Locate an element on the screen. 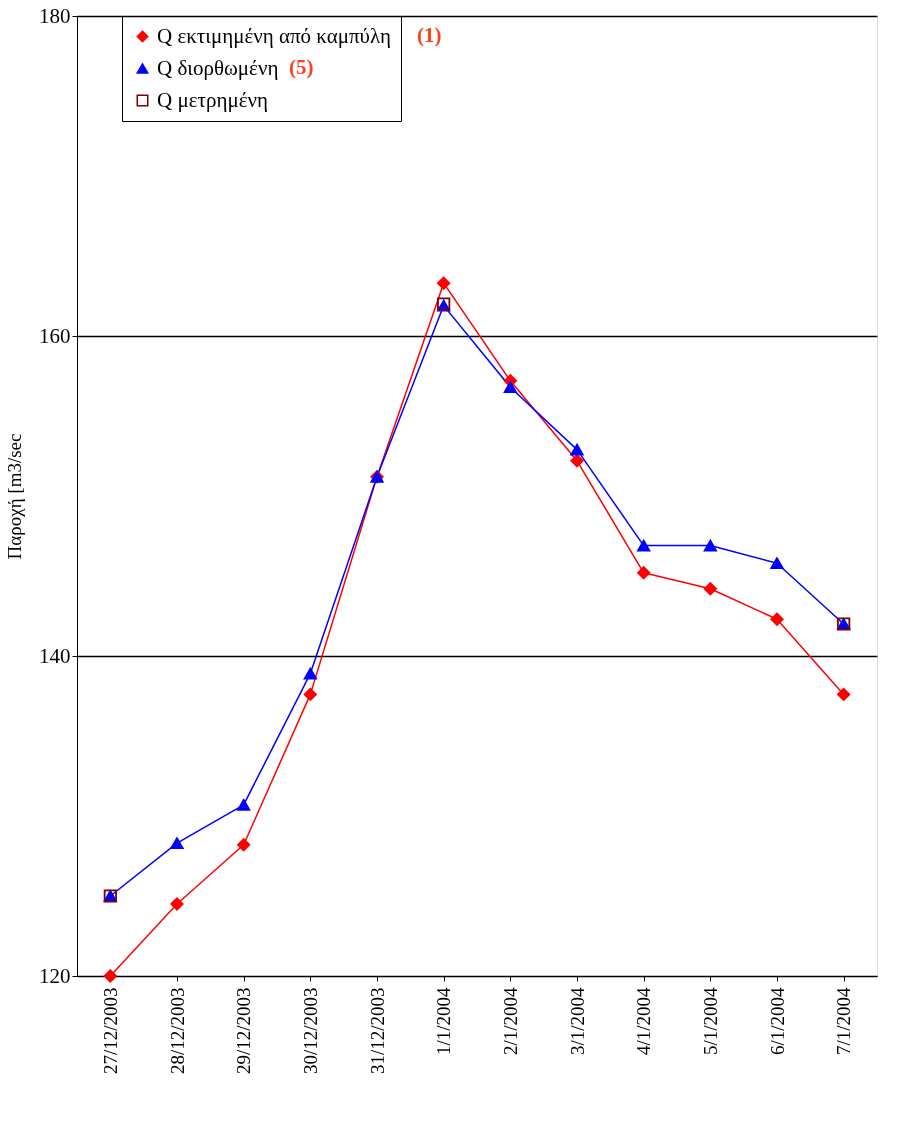 The image size is (913, 1136). x-tick-label: 1/1/2004 is located at coordinates (444, 1021).